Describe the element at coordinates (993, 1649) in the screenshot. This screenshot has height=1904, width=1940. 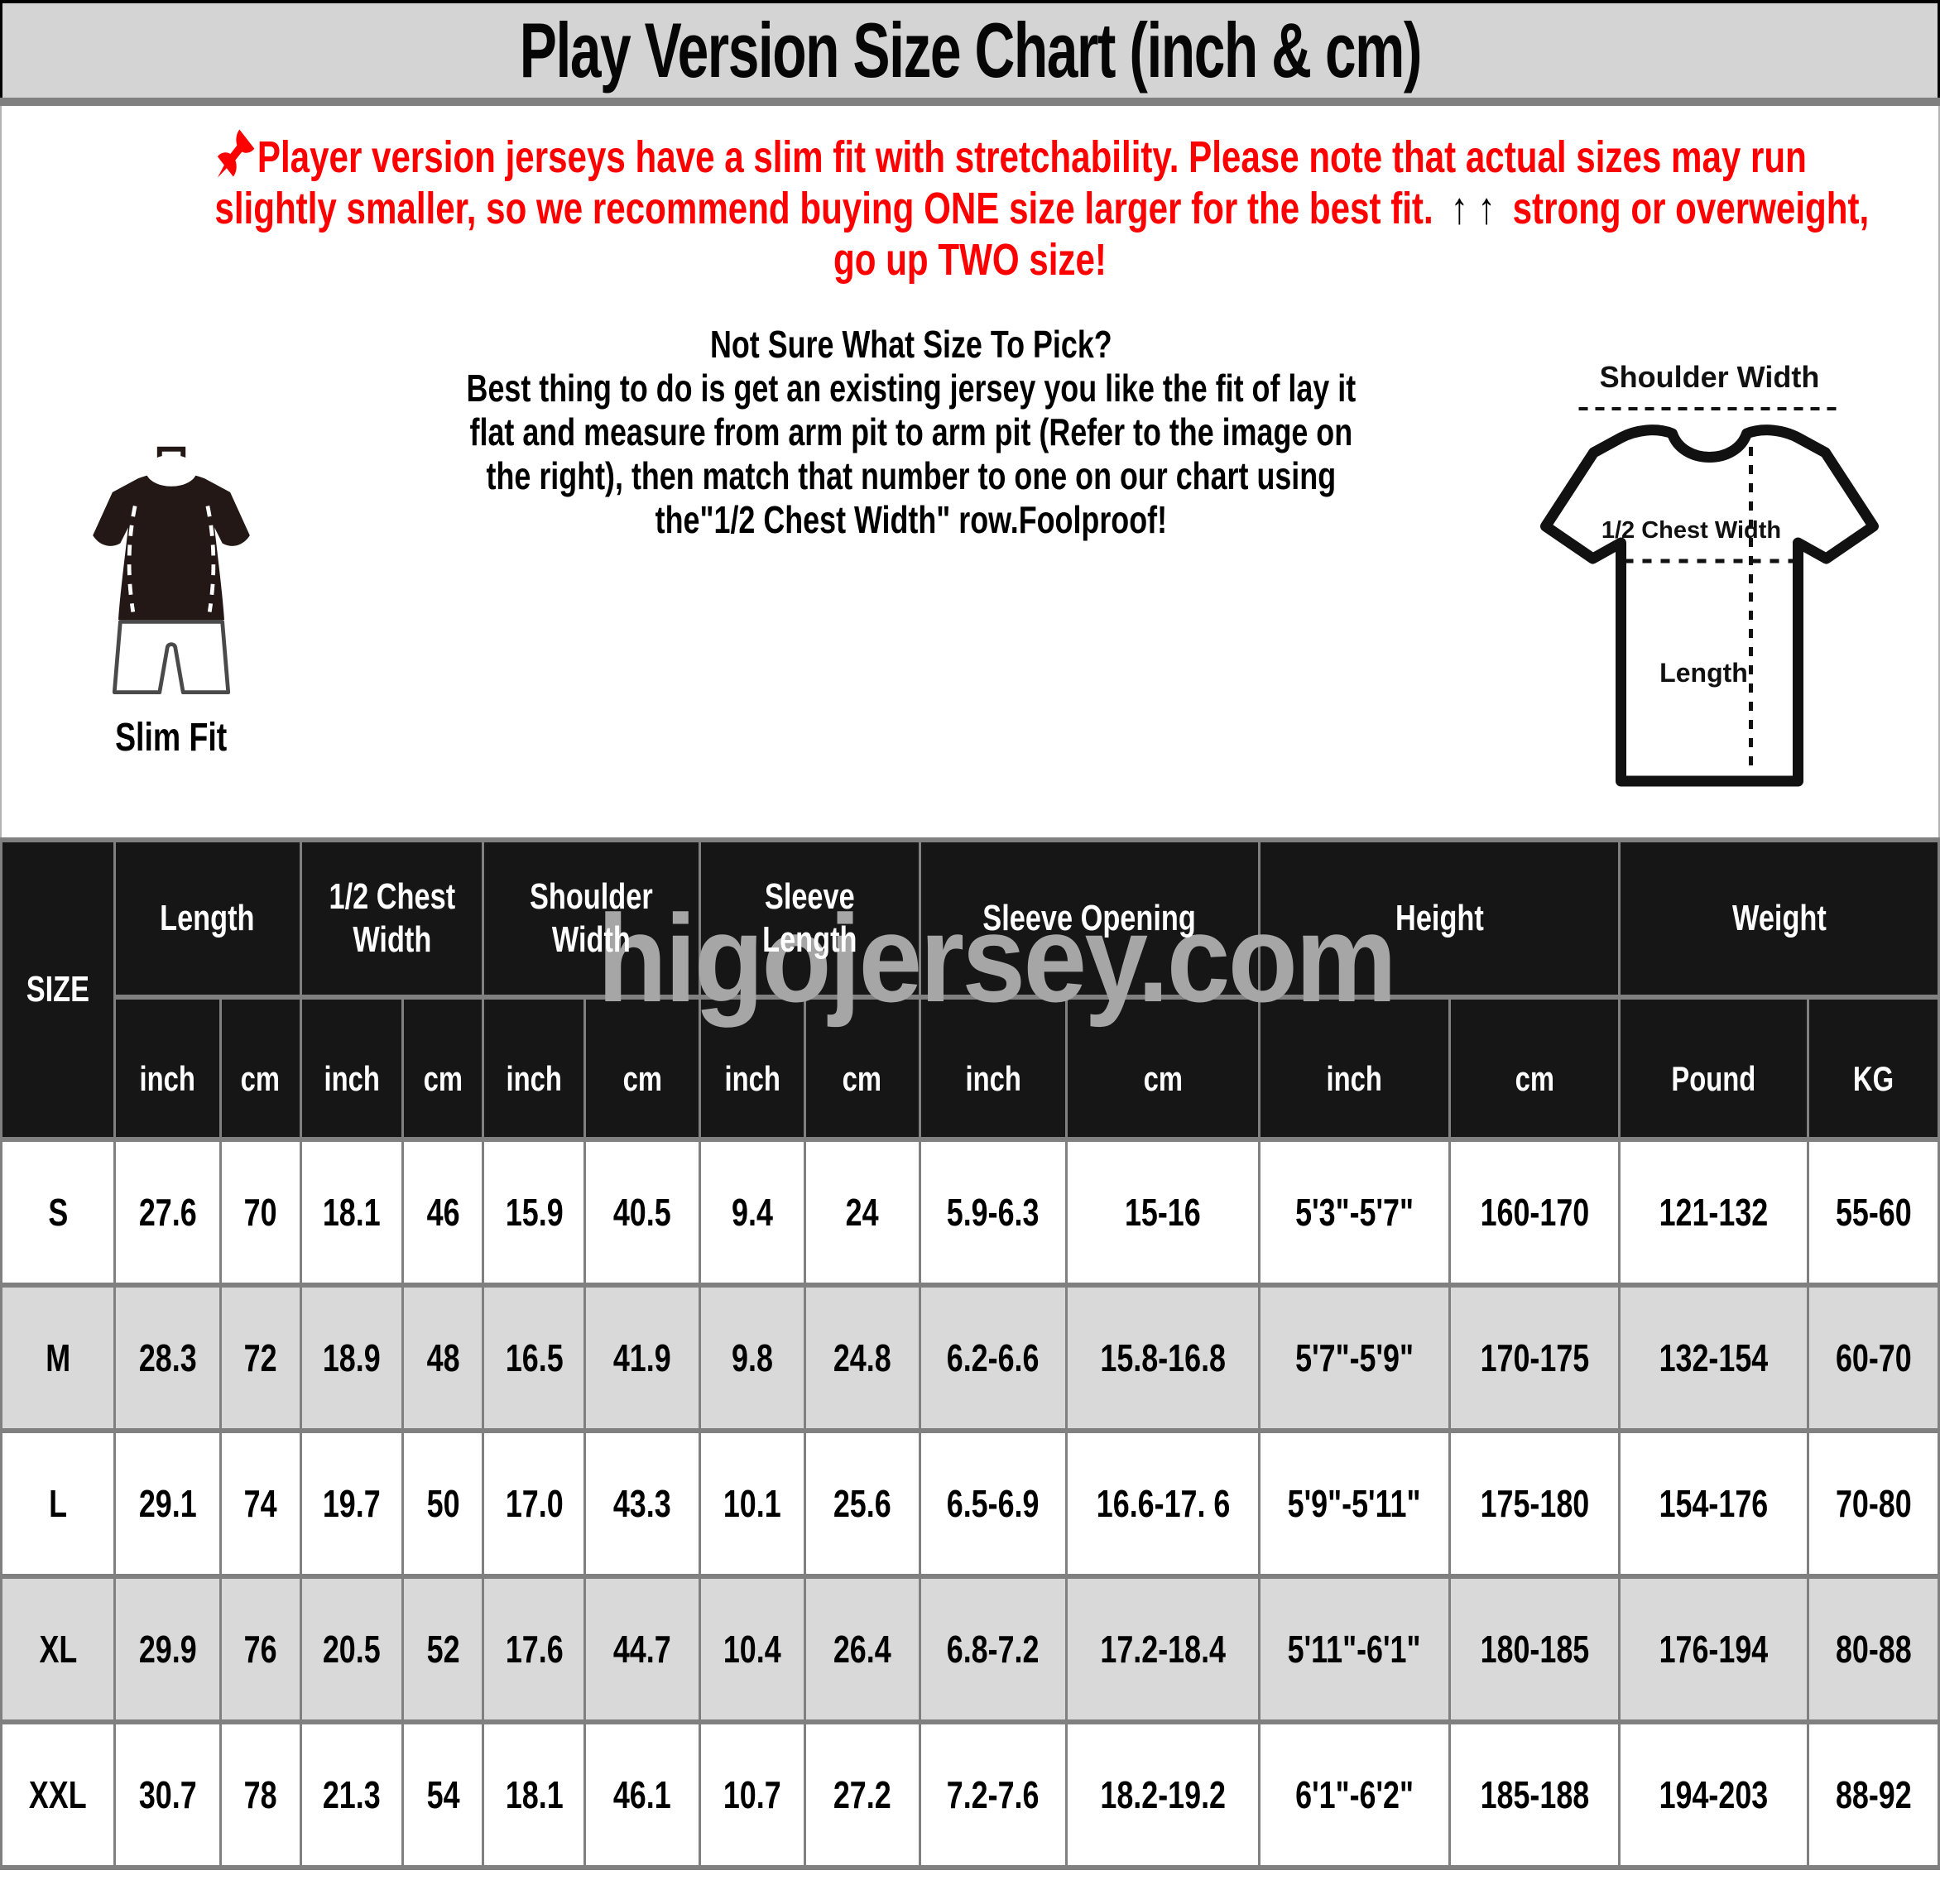
I see `table-cell: 6.8-7.2` at that location.